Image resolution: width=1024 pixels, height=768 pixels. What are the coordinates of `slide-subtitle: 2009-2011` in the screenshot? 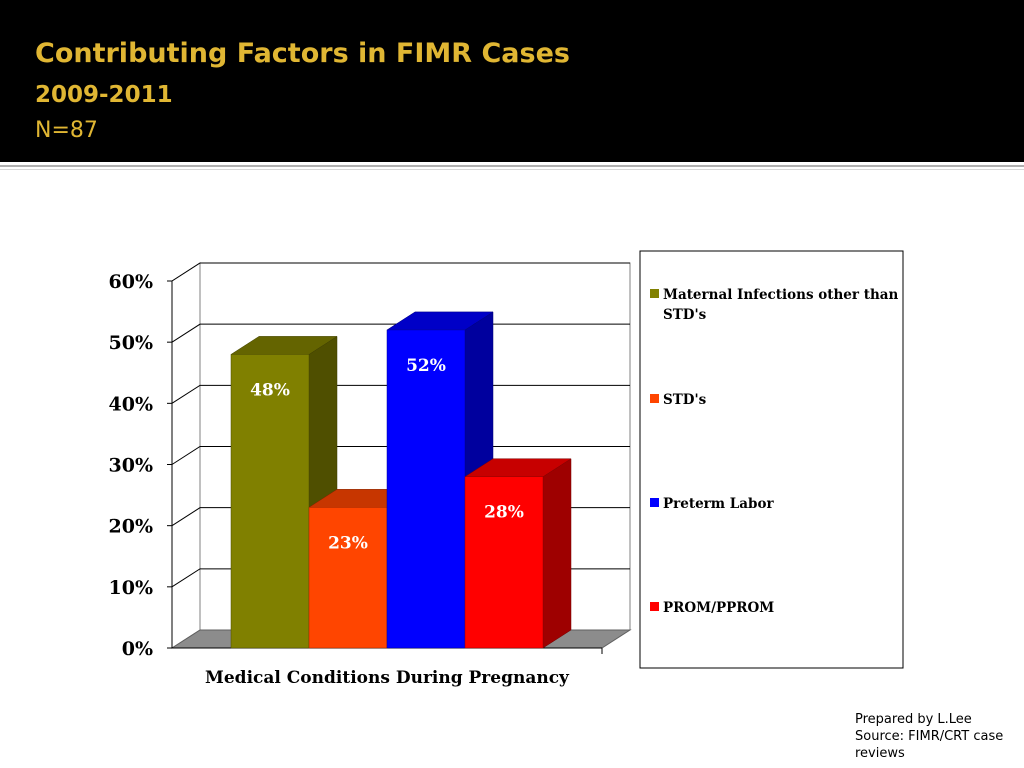 It's located at (104, 95).